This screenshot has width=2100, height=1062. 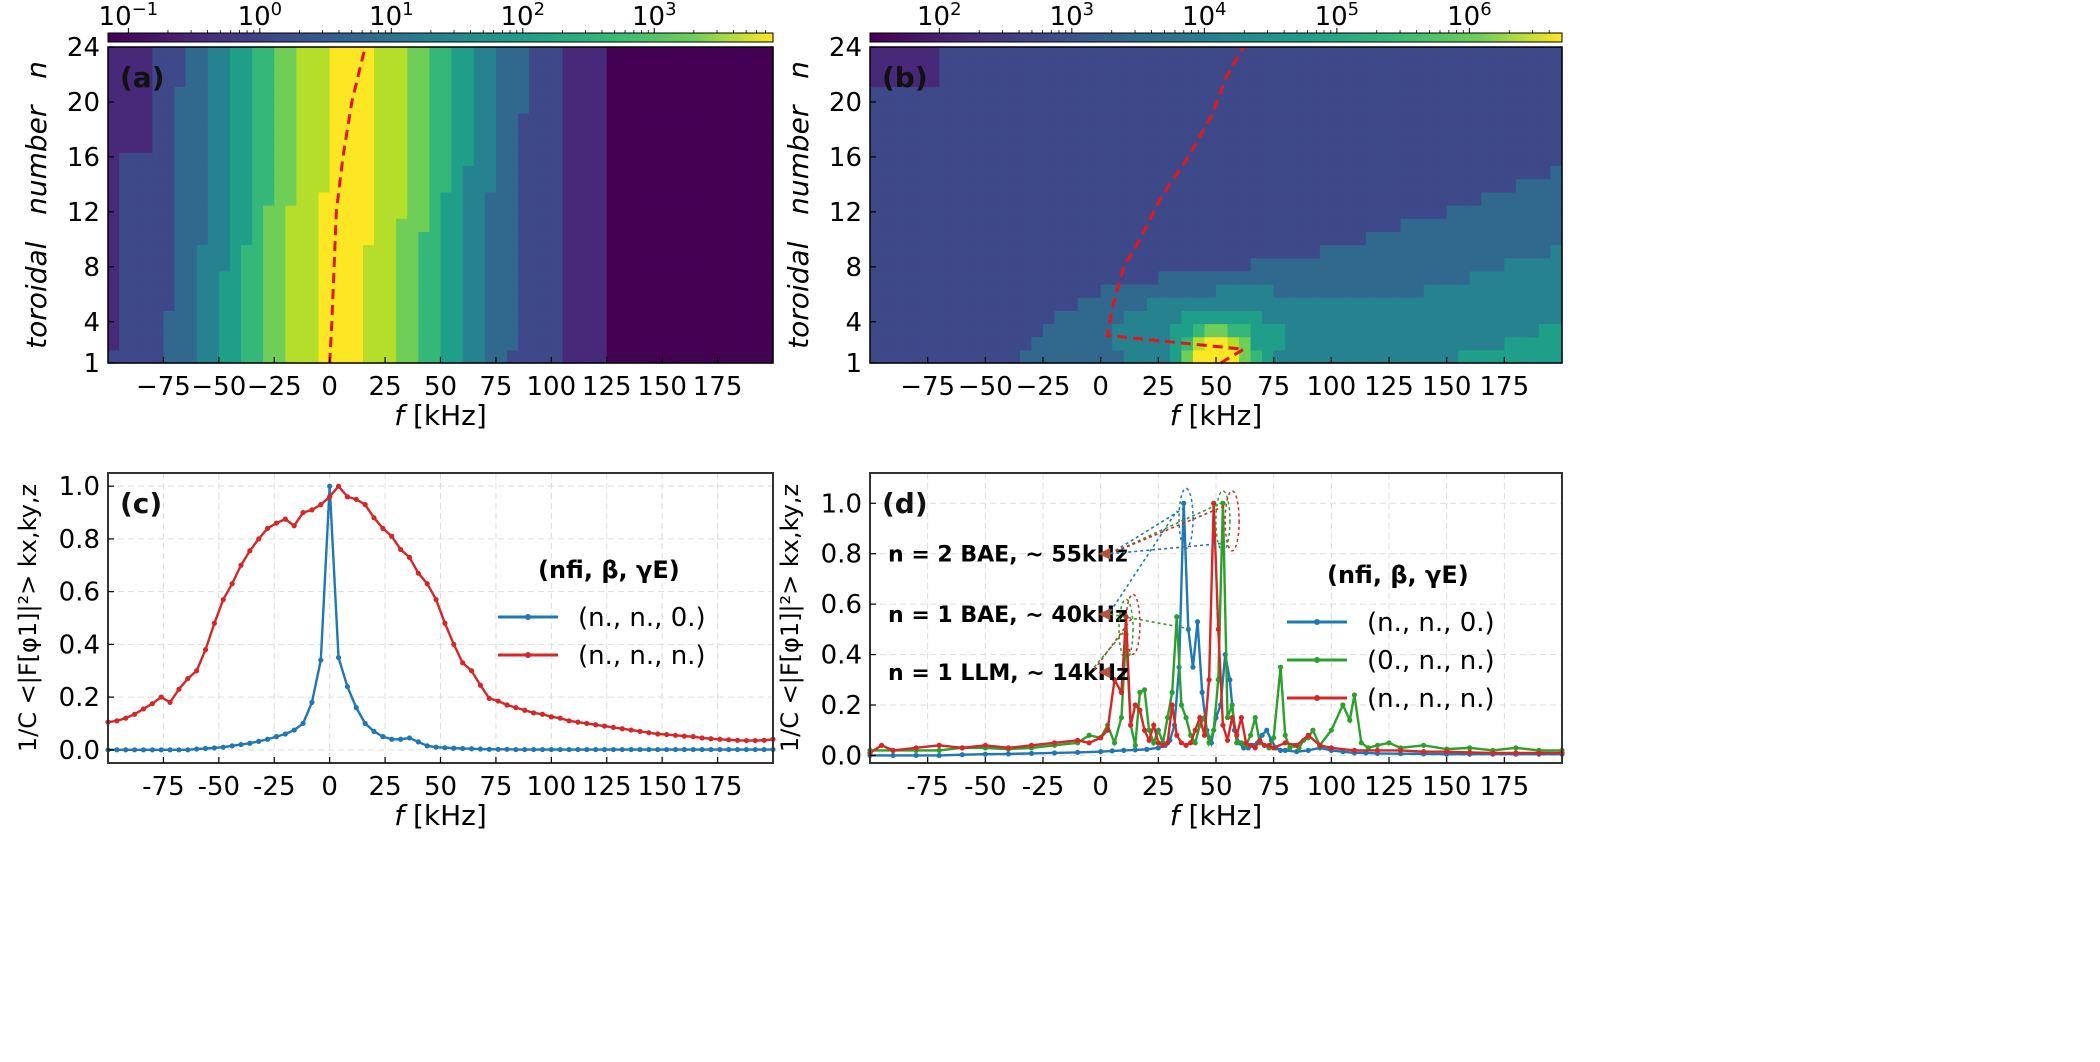 I want to click on ridge-line, so click(x=347, y=205).